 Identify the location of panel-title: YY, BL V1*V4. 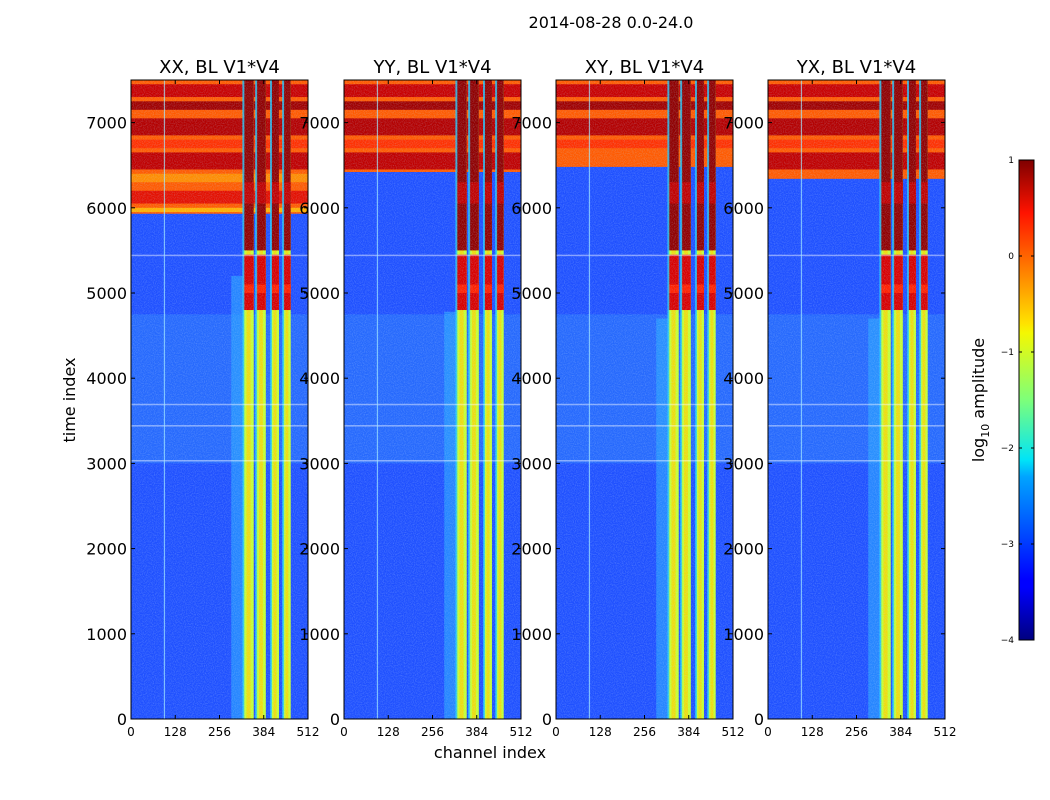
(431, 67).